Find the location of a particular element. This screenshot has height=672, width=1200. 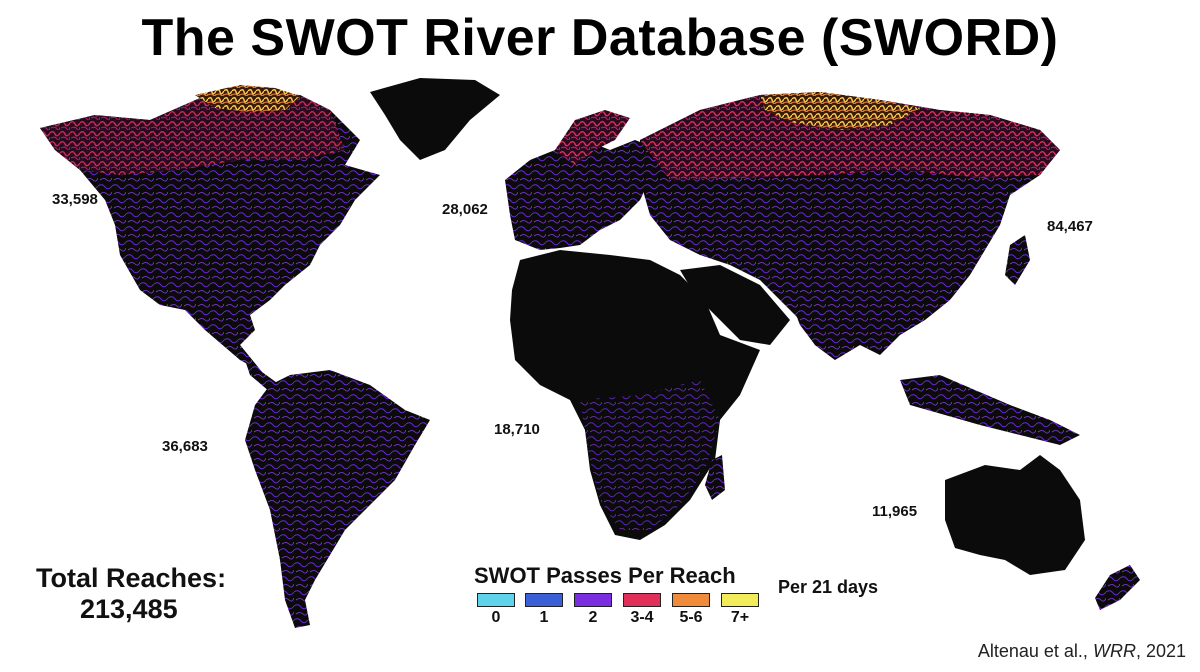

africa-rivers is located at coordinates (650, 455).